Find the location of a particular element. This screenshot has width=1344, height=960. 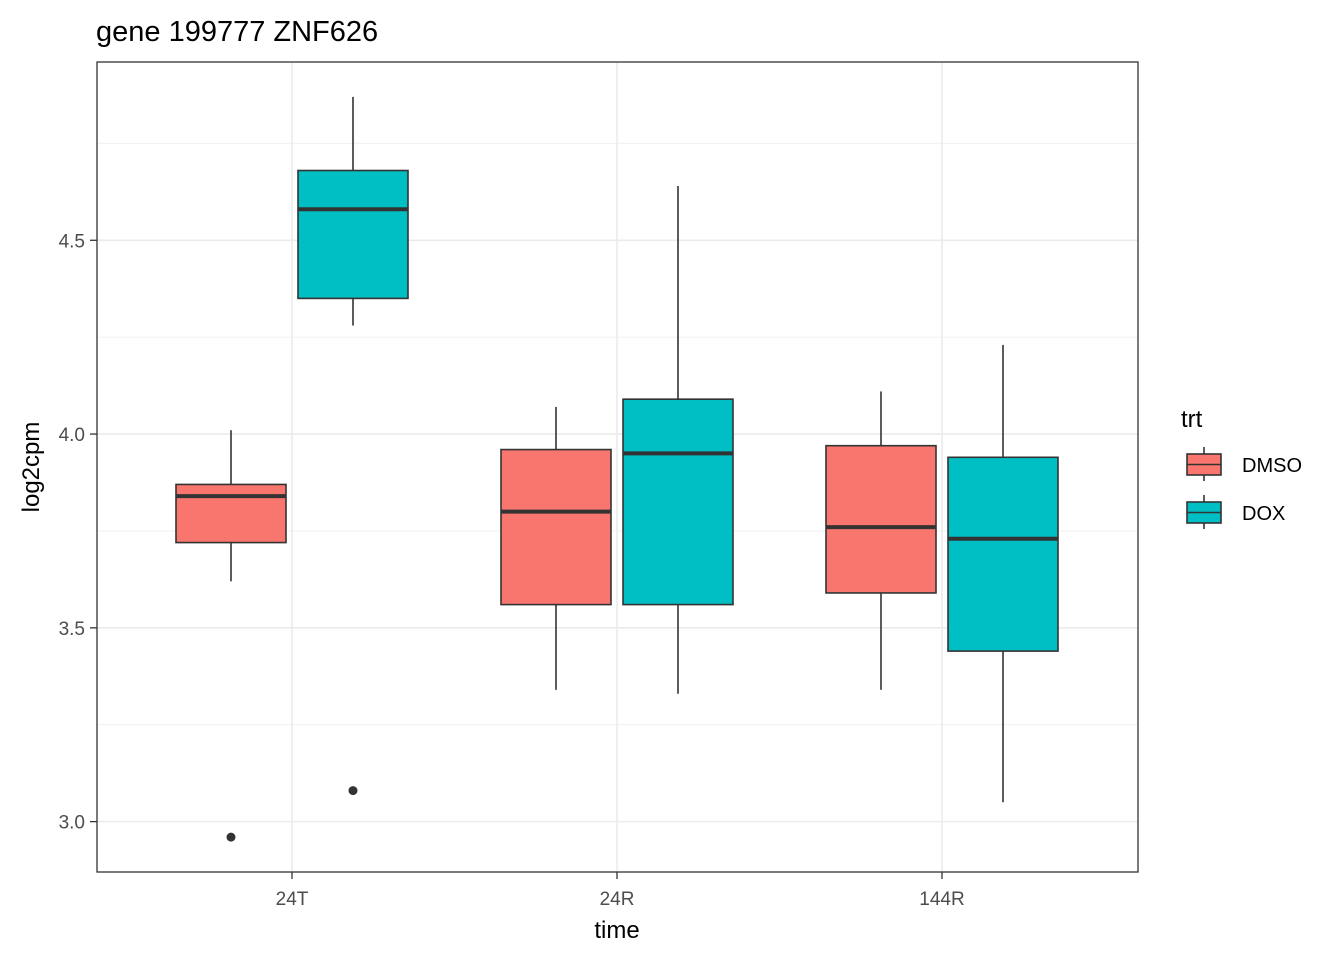

box-dmso-24r is located at coordinates (556, 548).